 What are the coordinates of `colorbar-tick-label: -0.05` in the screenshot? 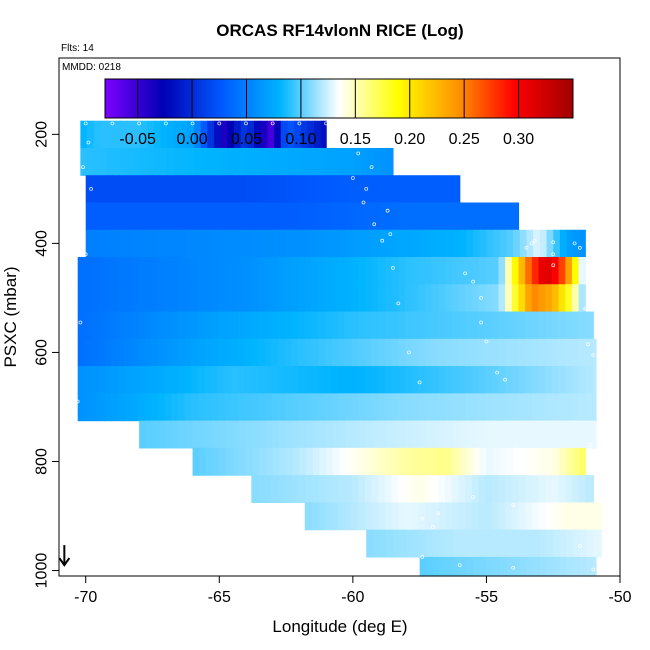 It's located at (137, 139).